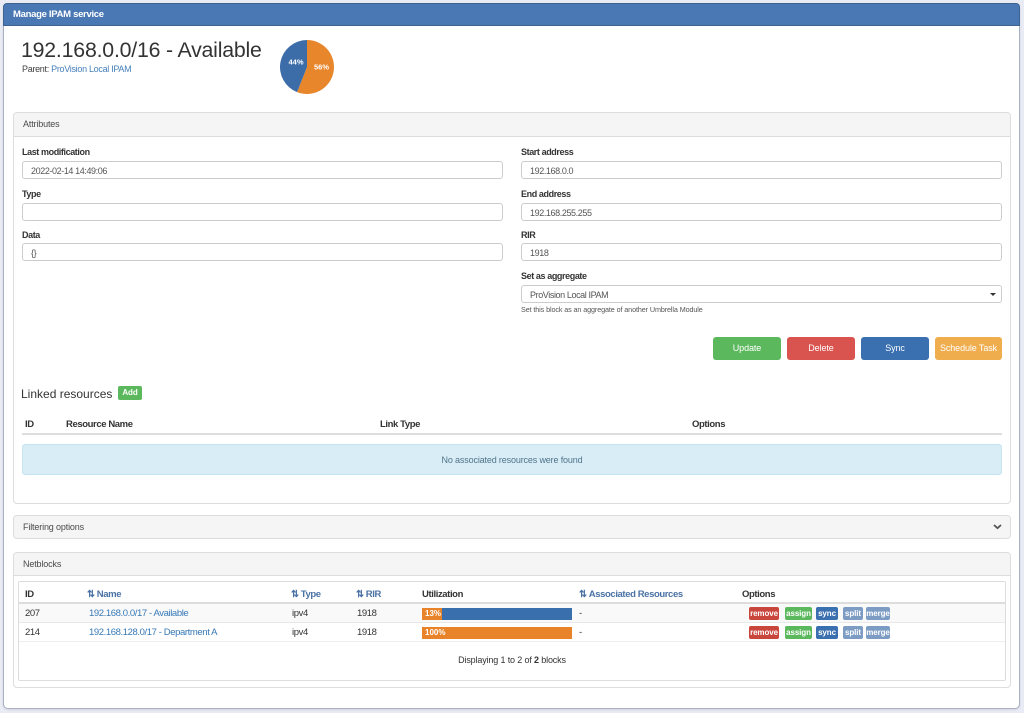 The height and width of the screenshot is (713, 1024). Describe the element at coordinates (295, 62) in the screenshot. I see `svg-text: 44%` at that location.